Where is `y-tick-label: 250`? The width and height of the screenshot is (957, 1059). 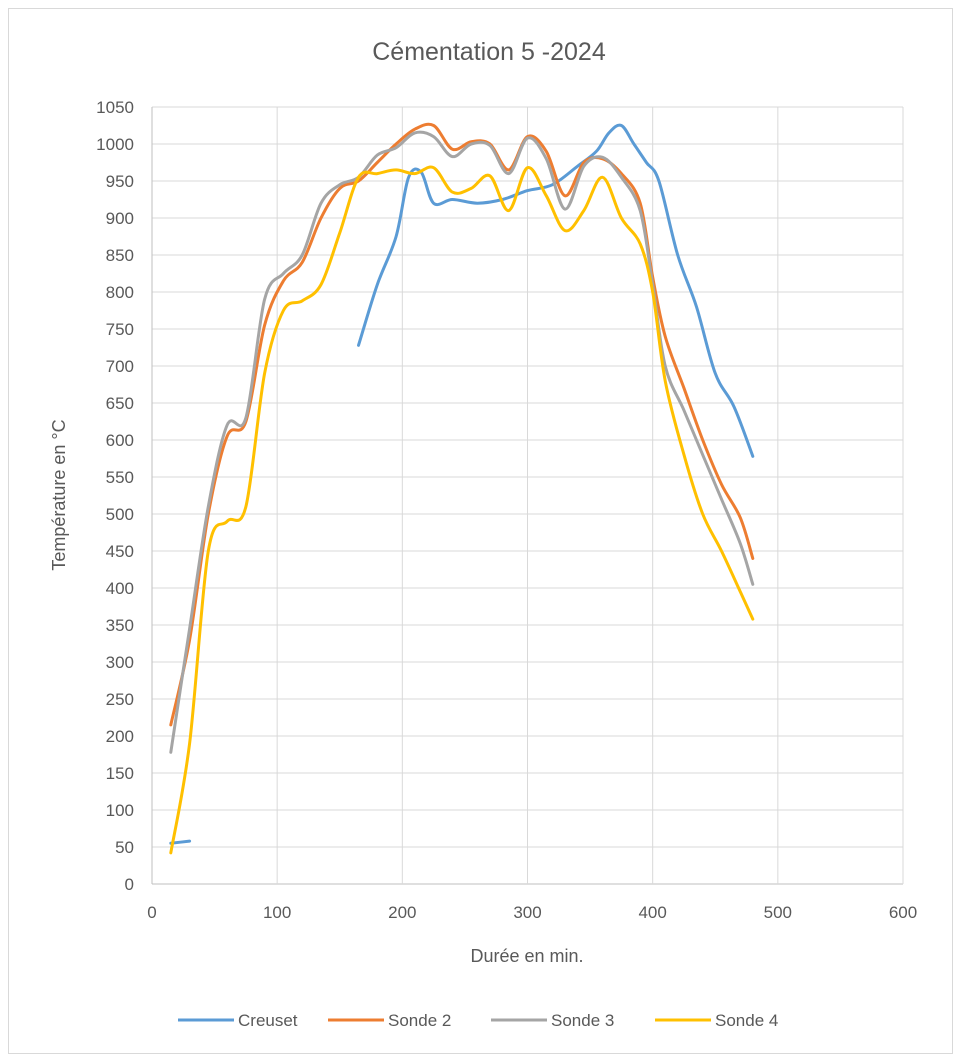
y-tick-label: 250 is located at coordinates (120, 699).